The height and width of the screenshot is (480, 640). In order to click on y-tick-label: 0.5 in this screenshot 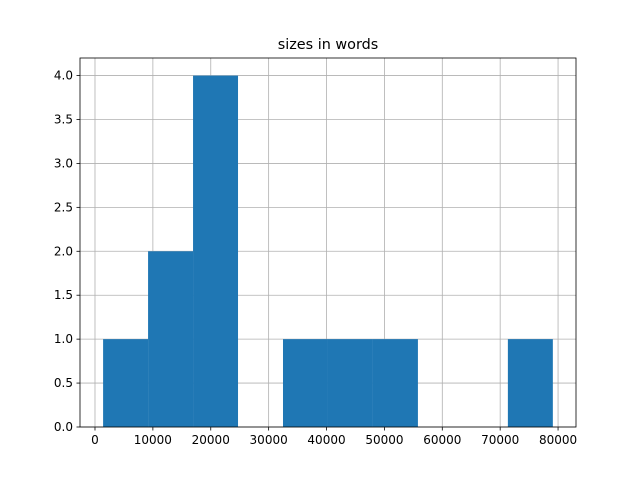, I will do `click(63, 383)`.